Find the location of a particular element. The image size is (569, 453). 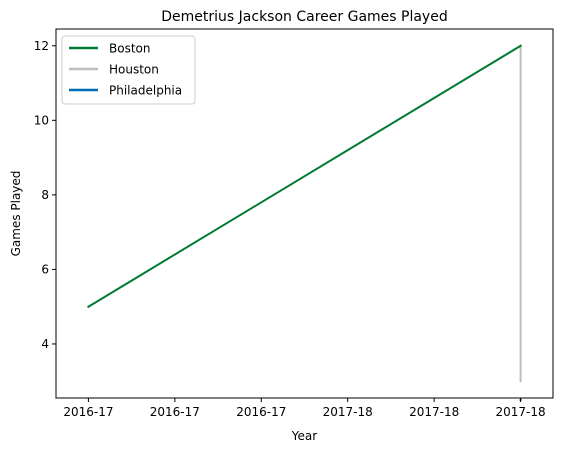

legend: Boston Houston Philadelphia is located at coordinates (128, 70).